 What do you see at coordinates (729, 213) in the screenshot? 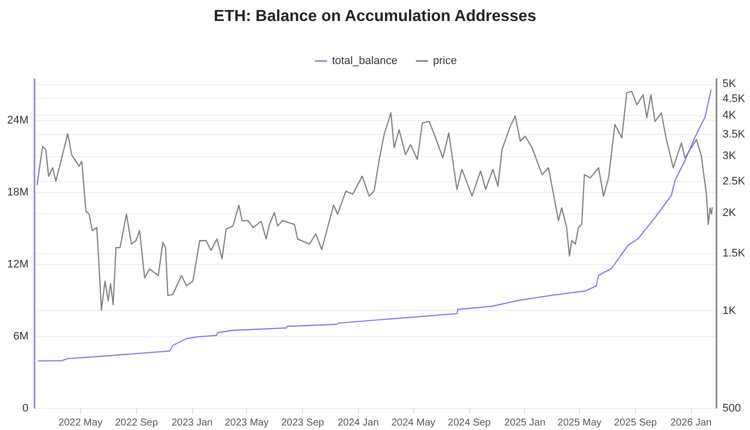
I see `y2-tick-label: 2K` at bounding box center [729, 213].